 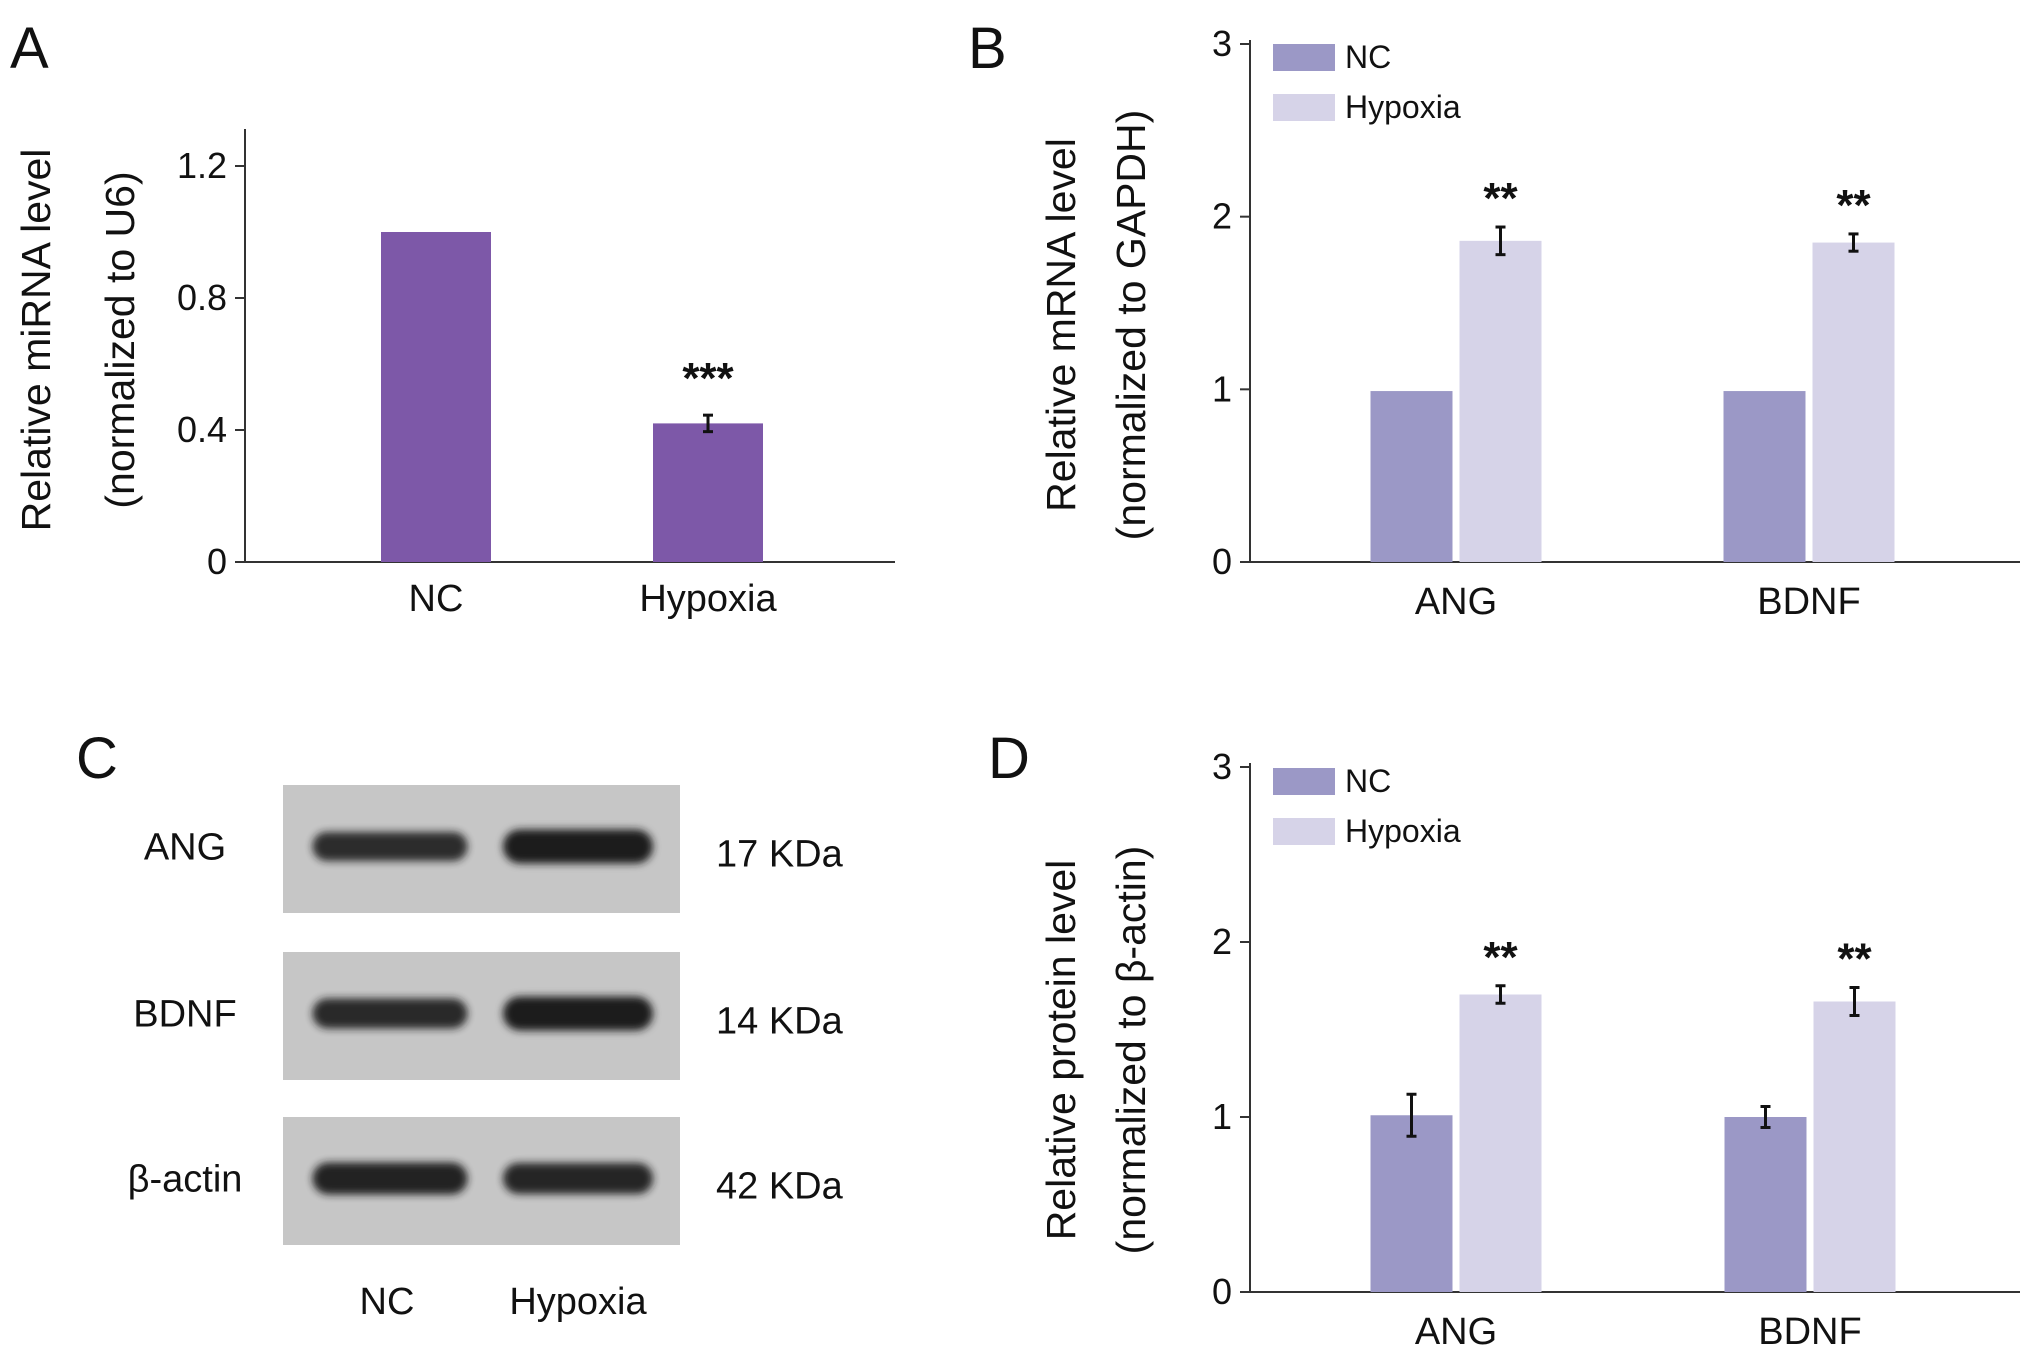 I want to click on panel-letter-d: D, so click(x=1009, y=758).